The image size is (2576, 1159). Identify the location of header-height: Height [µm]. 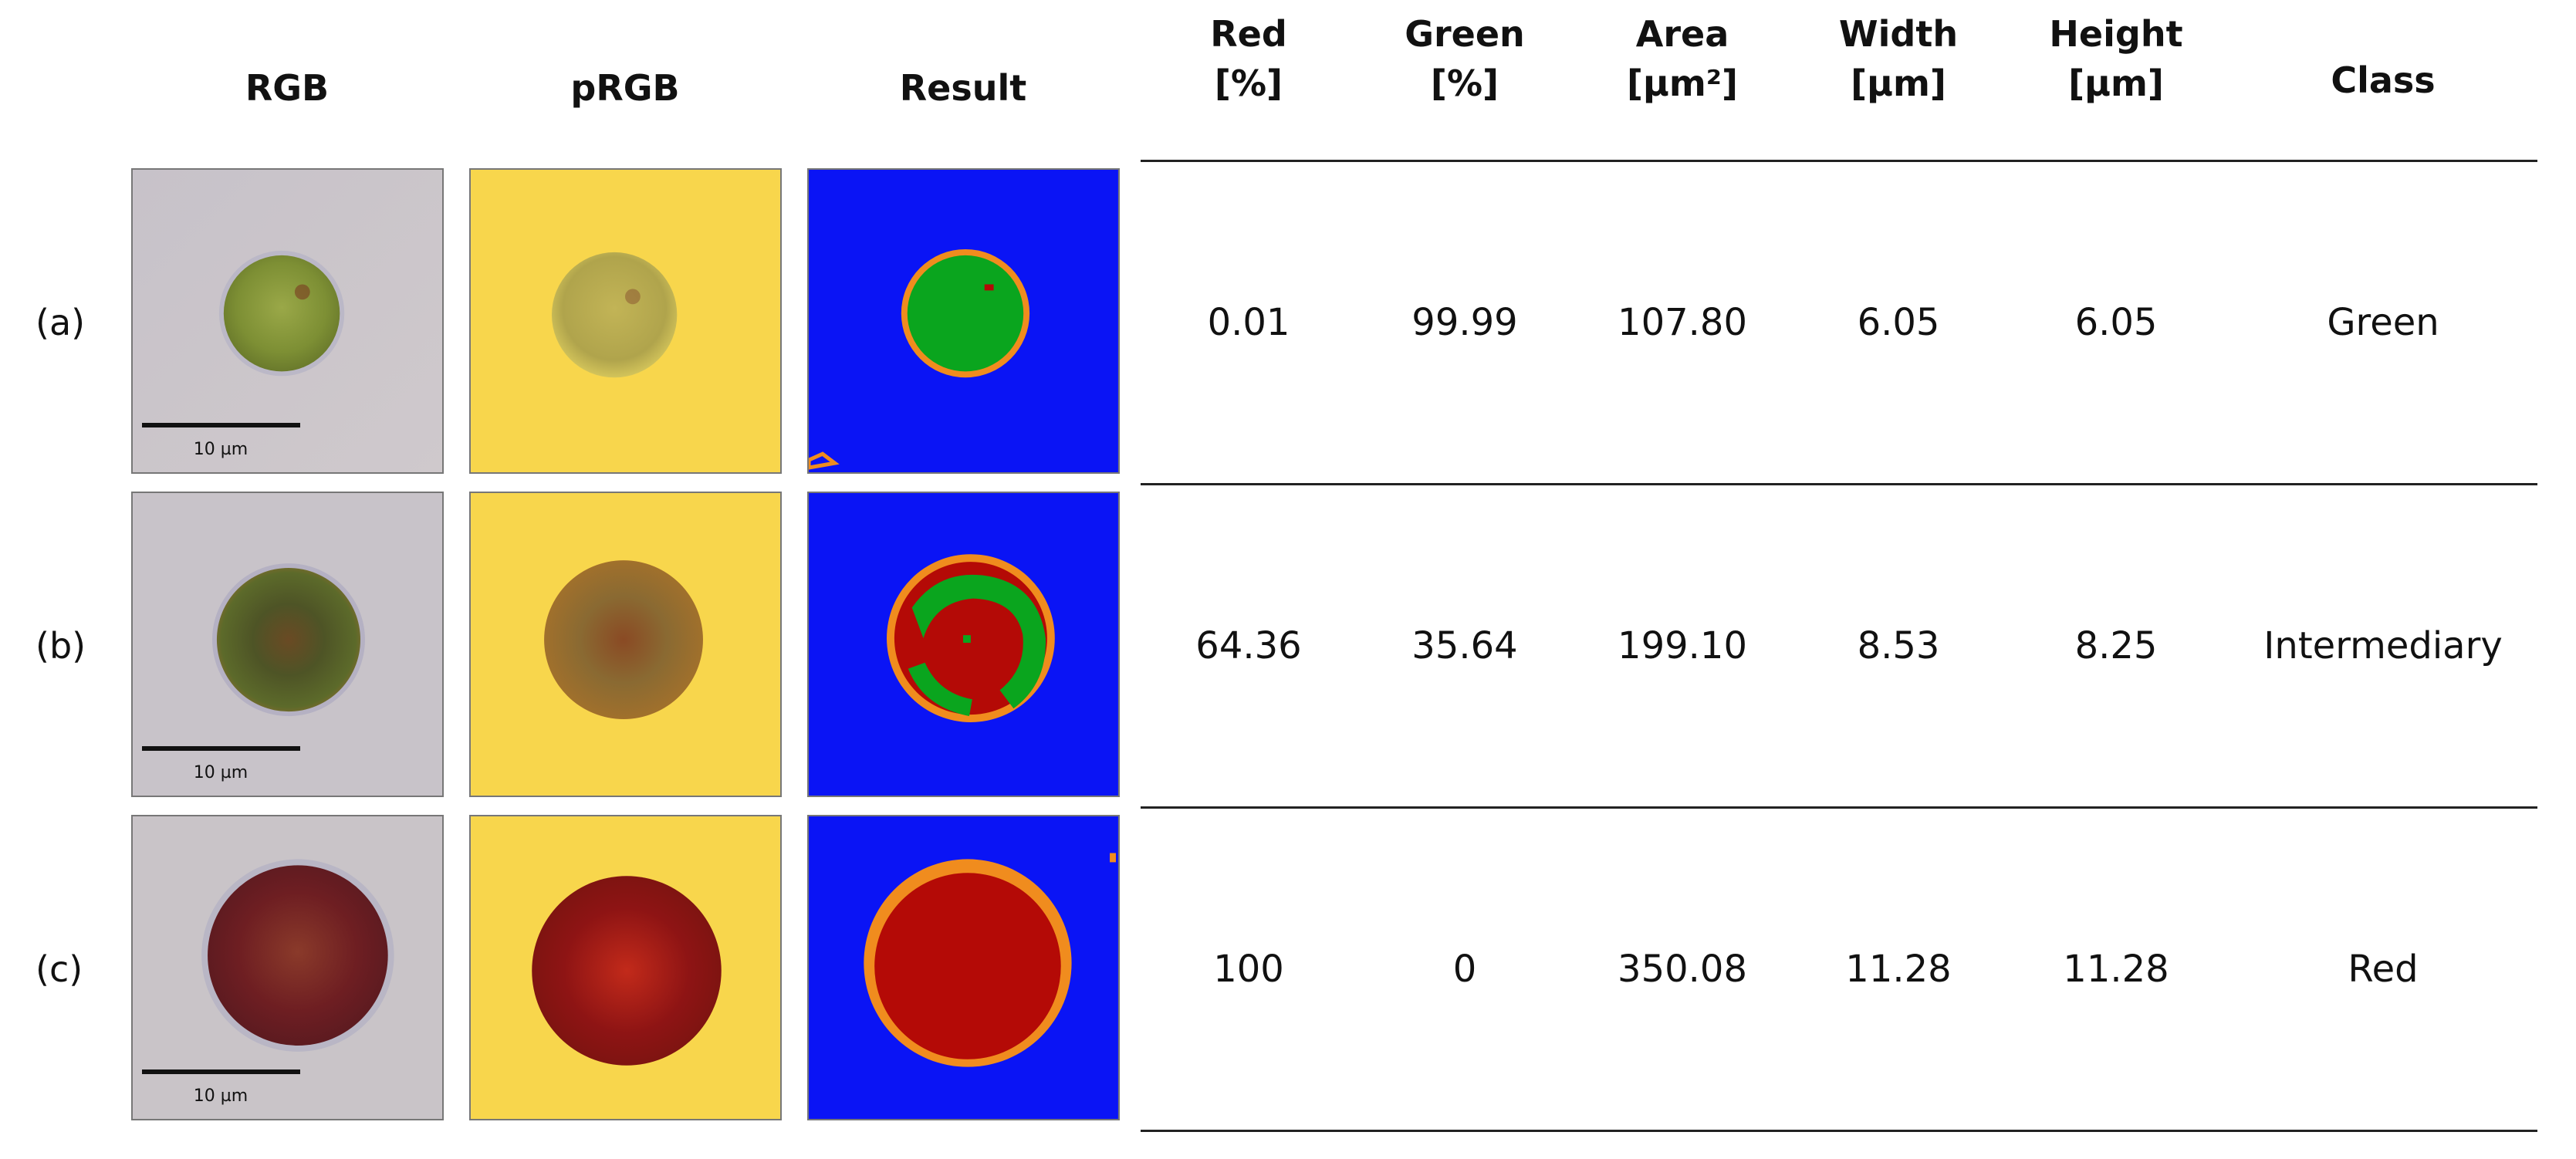
(2116, 58).